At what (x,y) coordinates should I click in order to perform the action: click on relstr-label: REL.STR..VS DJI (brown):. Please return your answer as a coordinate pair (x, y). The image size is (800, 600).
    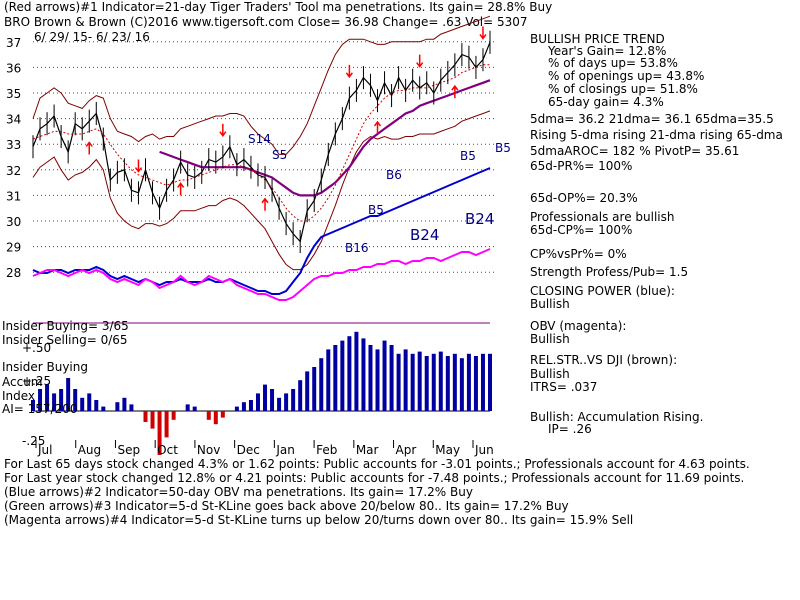
    Looking at the image, I should click on (604, 360).